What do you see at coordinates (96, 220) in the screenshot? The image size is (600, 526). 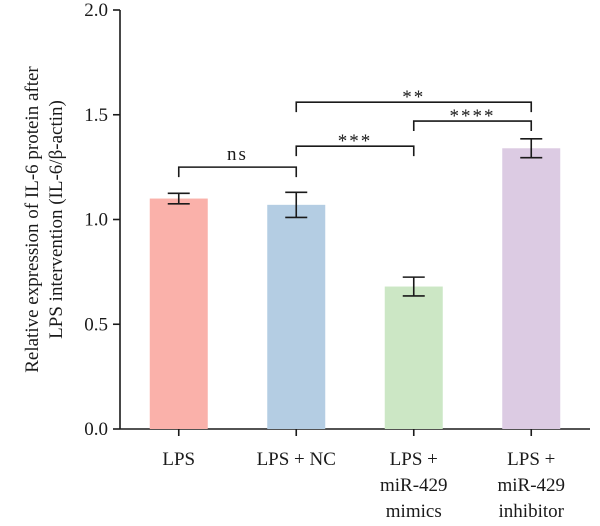 I see `y-tick-label: 1.0` at bounding box center [96, 220].